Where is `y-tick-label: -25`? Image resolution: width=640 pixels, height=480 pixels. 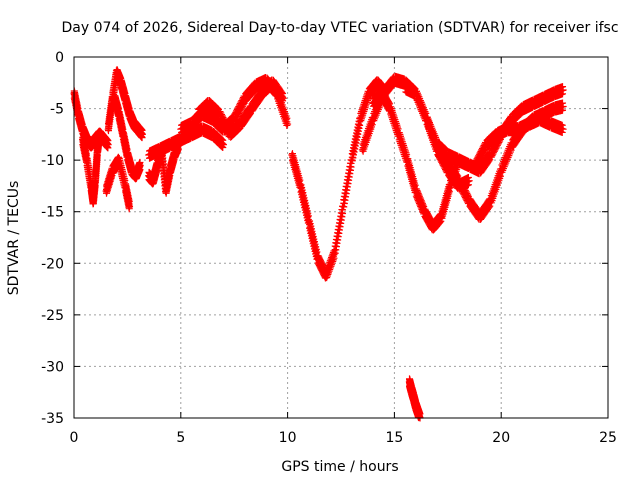 y-tick-label: -25 is located at coordinates (52, 316).